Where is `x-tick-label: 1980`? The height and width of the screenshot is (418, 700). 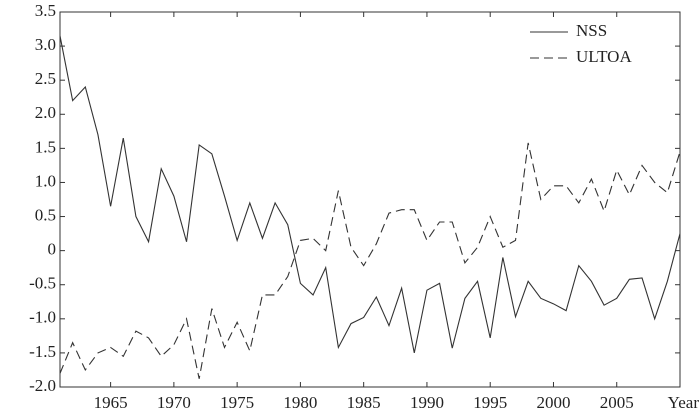 x-tick-label: 1980 is located at coordinates (300, 402).